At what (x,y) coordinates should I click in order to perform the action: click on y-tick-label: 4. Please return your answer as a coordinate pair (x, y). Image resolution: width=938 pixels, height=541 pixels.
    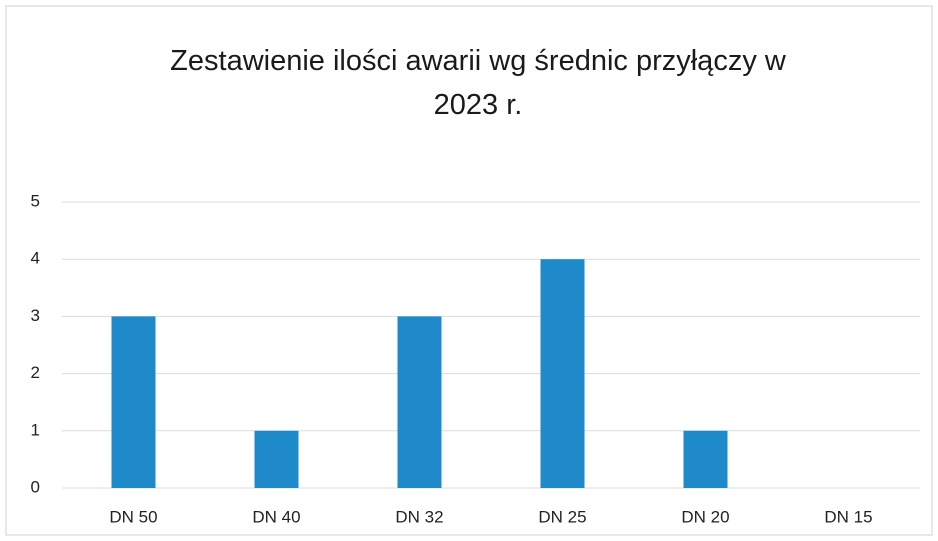
    Looking at the image, I should click on (35, 258).